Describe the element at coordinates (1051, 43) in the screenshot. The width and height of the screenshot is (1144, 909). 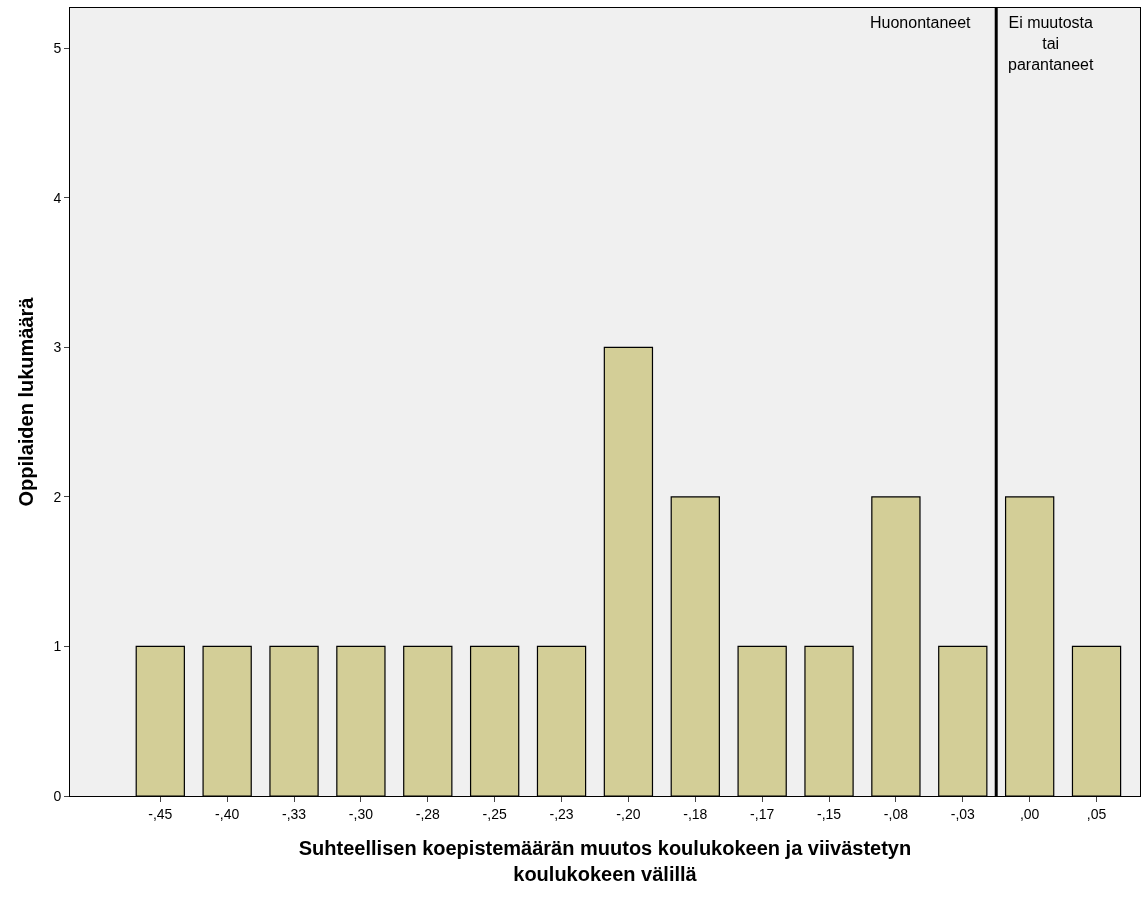
I see `annotation: Ei muutosta tai parantaneet` at that location.